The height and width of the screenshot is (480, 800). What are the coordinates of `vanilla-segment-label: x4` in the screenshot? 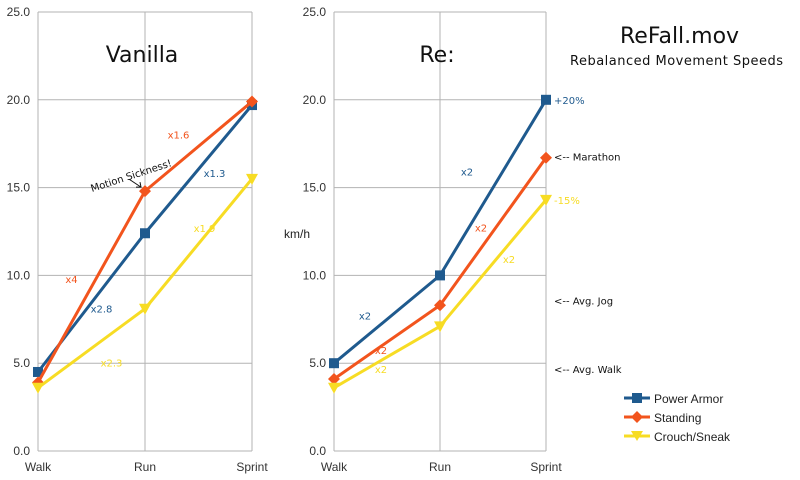 It's located at (71, 280).